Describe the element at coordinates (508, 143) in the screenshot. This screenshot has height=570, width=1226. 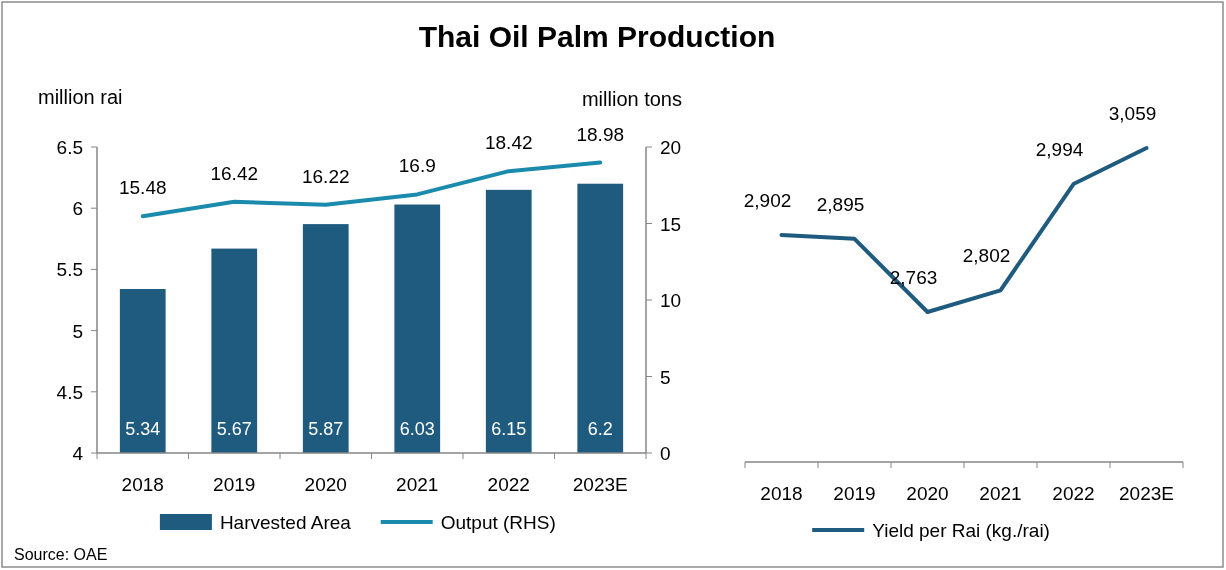
I see `data-label: 18.42` at that location.